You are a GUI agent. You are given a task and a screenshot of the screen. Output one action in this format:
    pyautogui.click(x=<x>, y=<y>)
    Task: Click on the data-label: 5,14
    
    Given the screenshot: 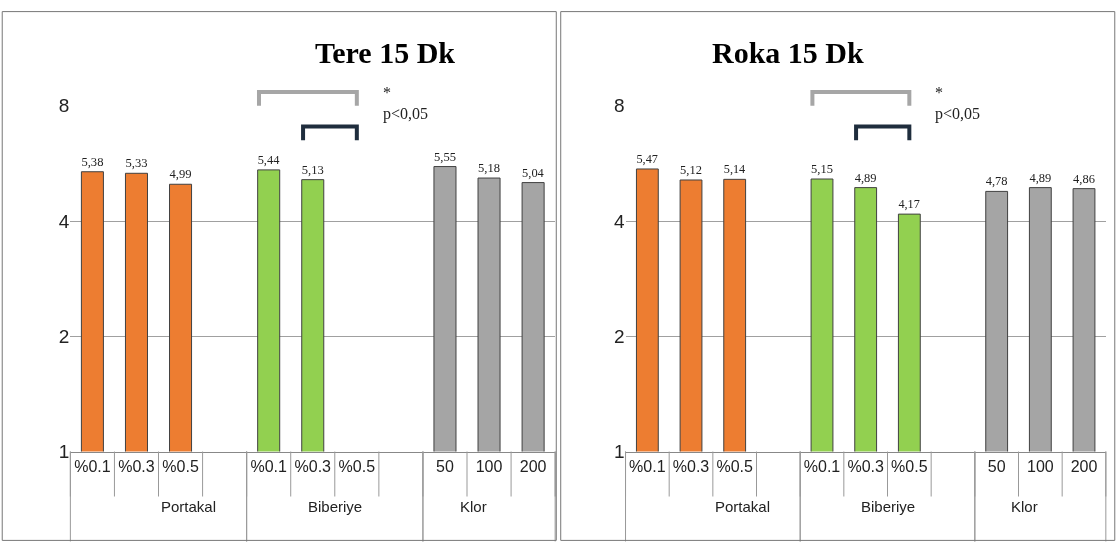 What is the action you would take?
    pyautogui.click(x=734, y=169)
    